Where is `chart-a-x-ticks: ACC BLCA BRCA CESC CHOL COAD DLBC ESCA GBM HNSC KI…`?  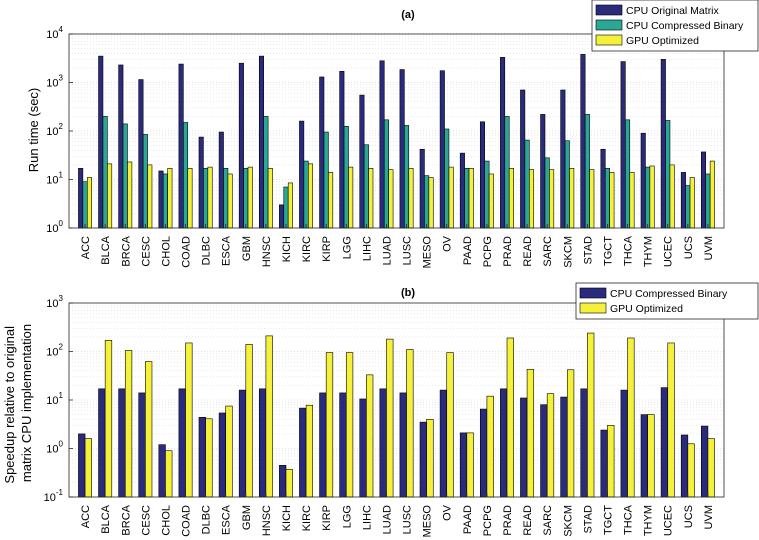 chart-a-x-ticks: ACC BLCA BRCA CESC CHOL COAD DLBC ESCA GBM HNSC KI… is located at coordinates (397, 246).